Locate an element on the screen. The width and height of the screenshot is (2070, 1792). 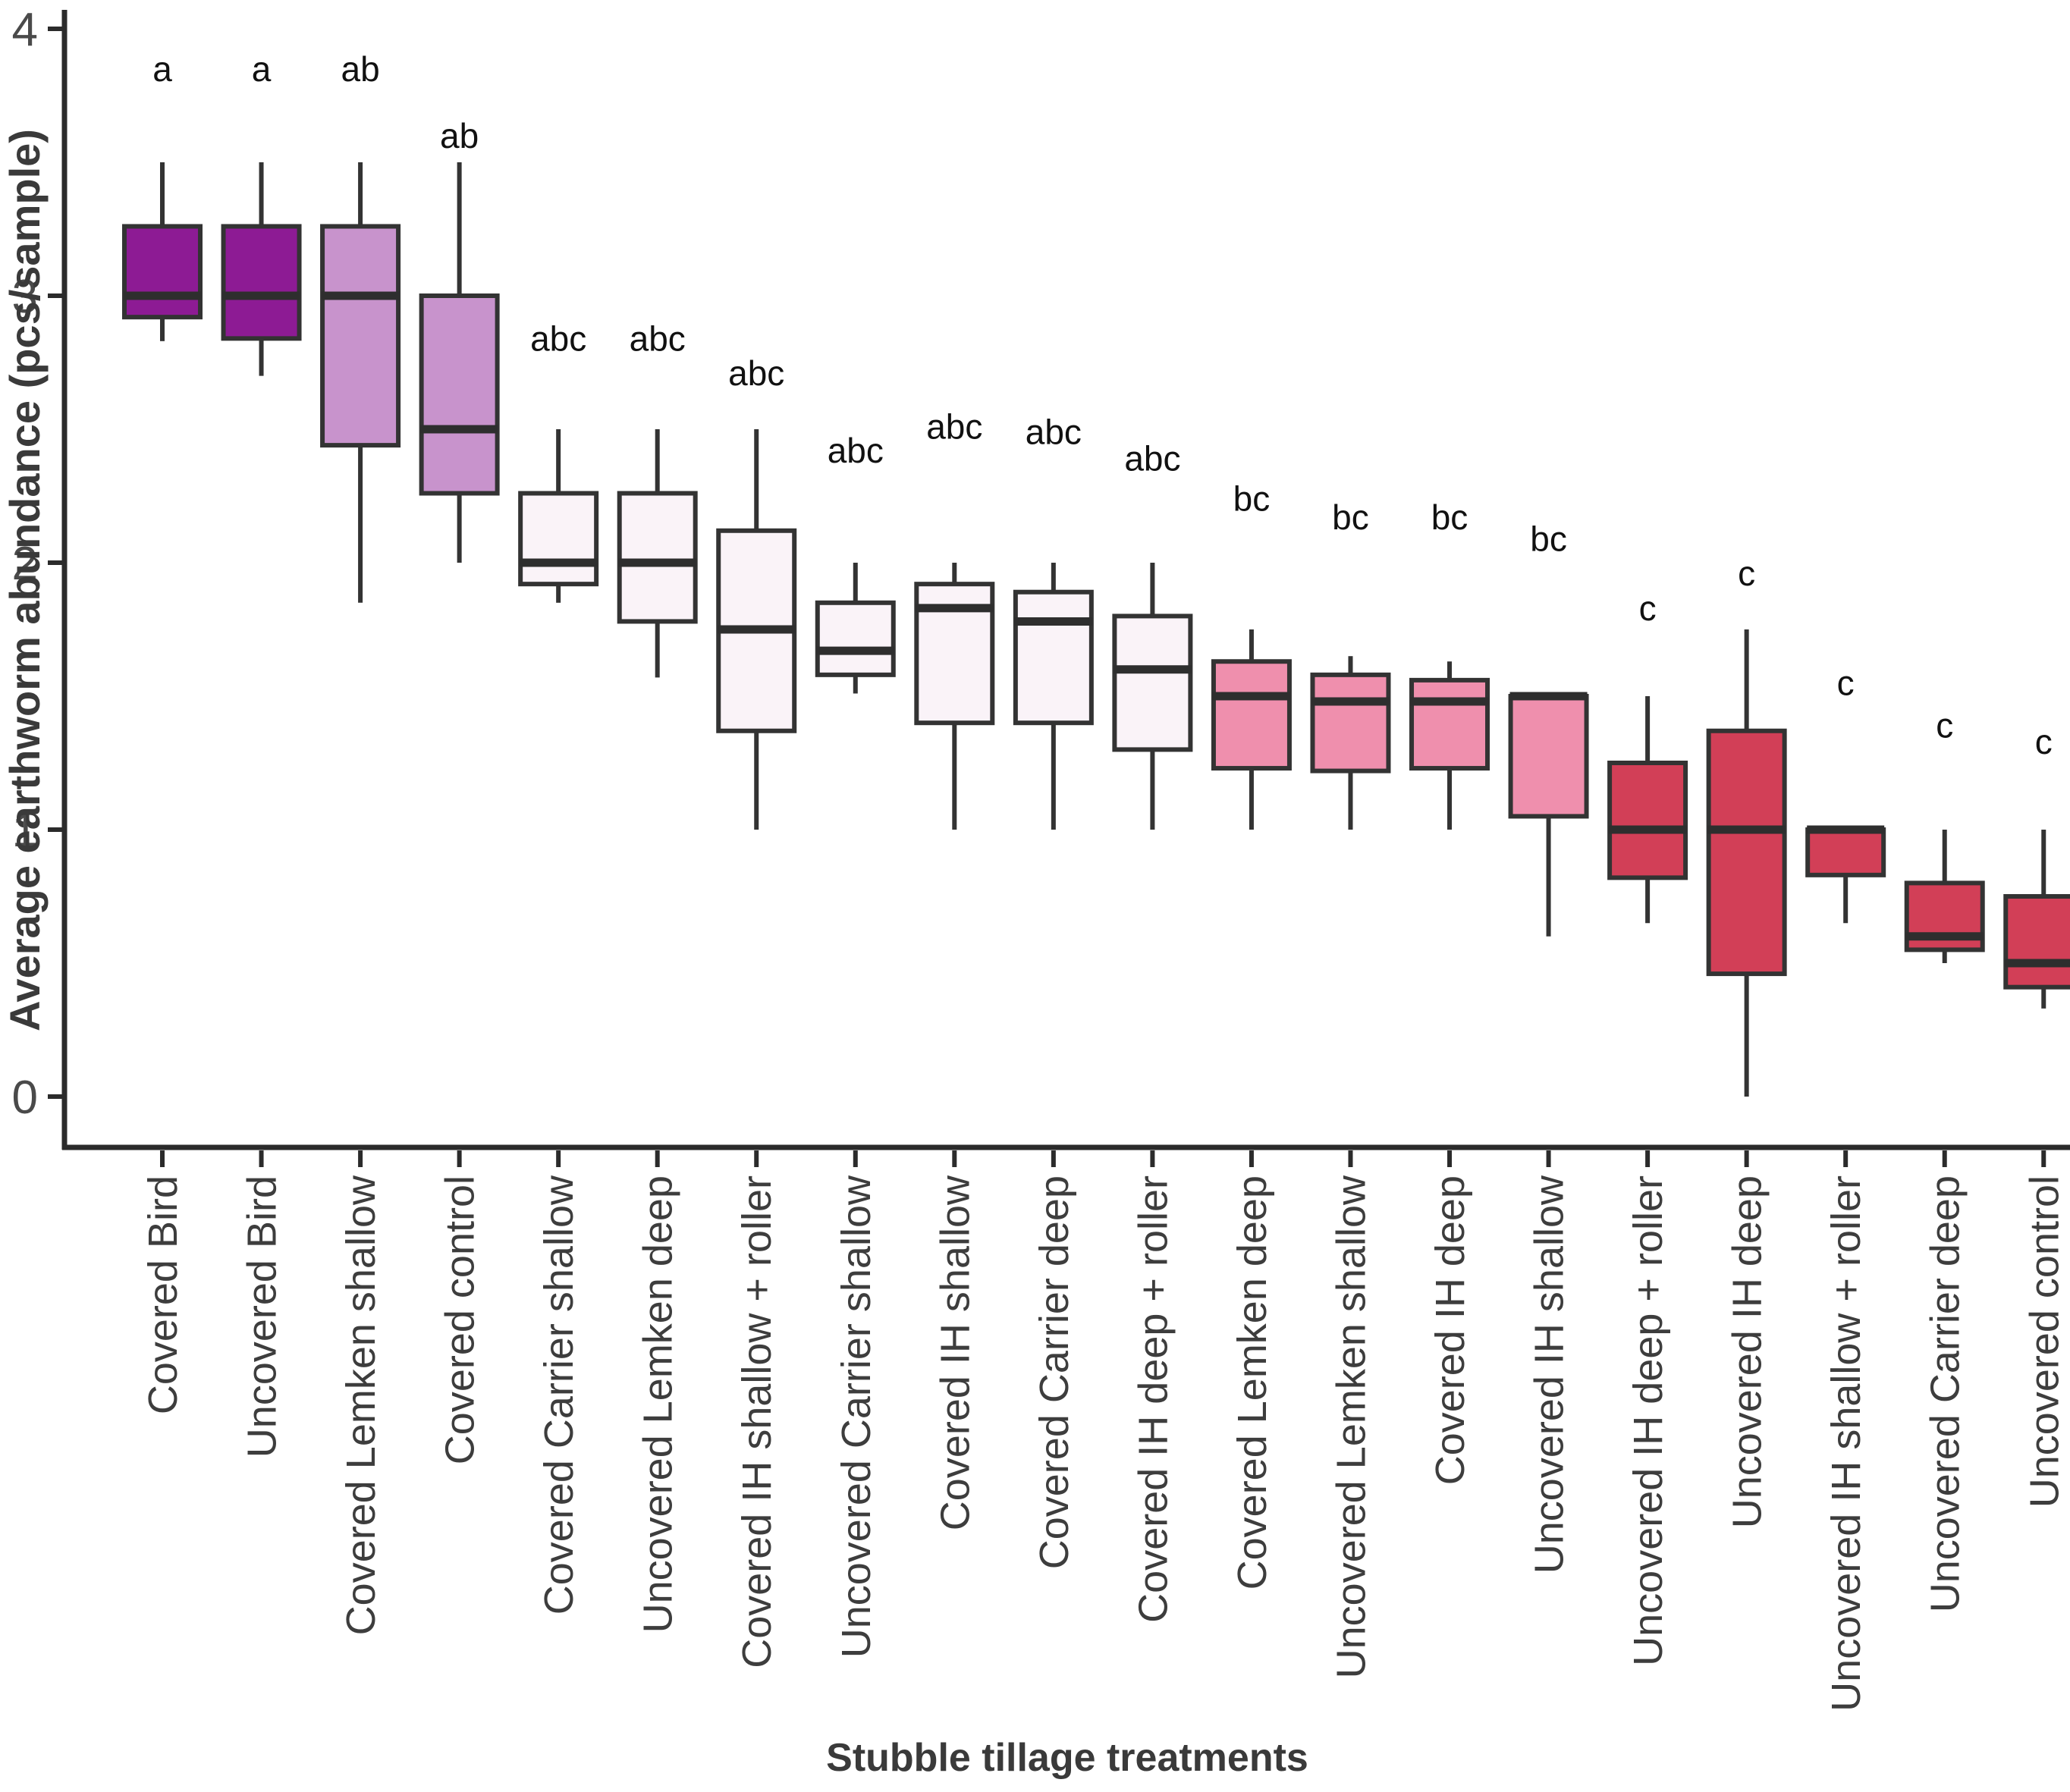
x-tick-label: Uncovered control is located at coordinates (2044, 1341).